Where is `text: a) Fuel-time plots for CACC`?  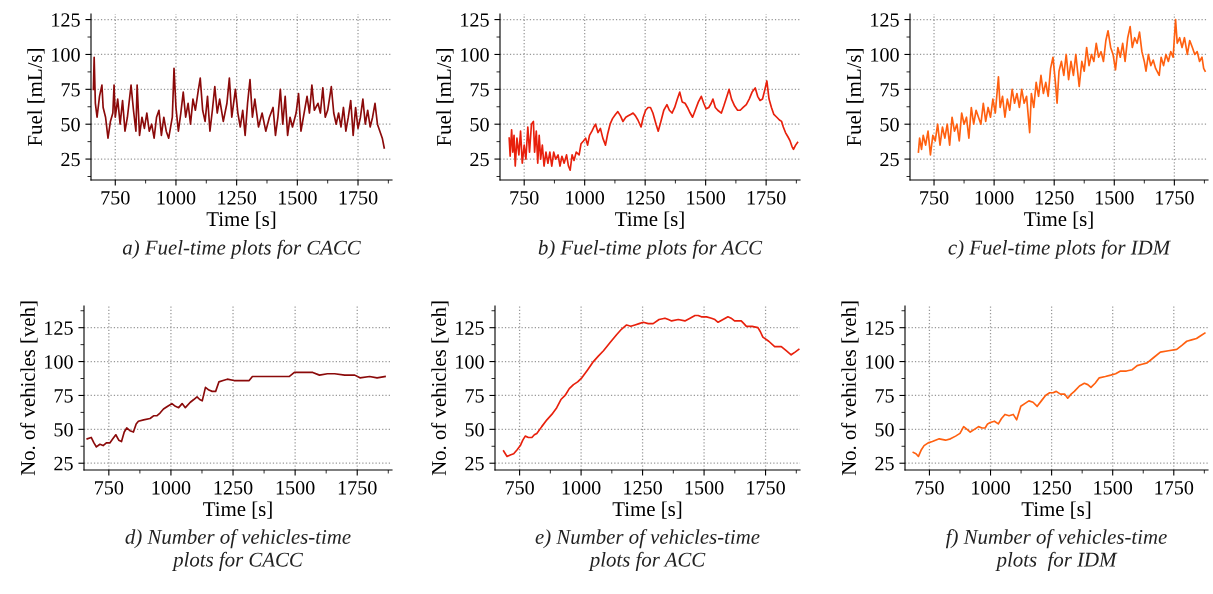 text: a) Fuel-time plots for CACC is located at coordinates (241, 249).